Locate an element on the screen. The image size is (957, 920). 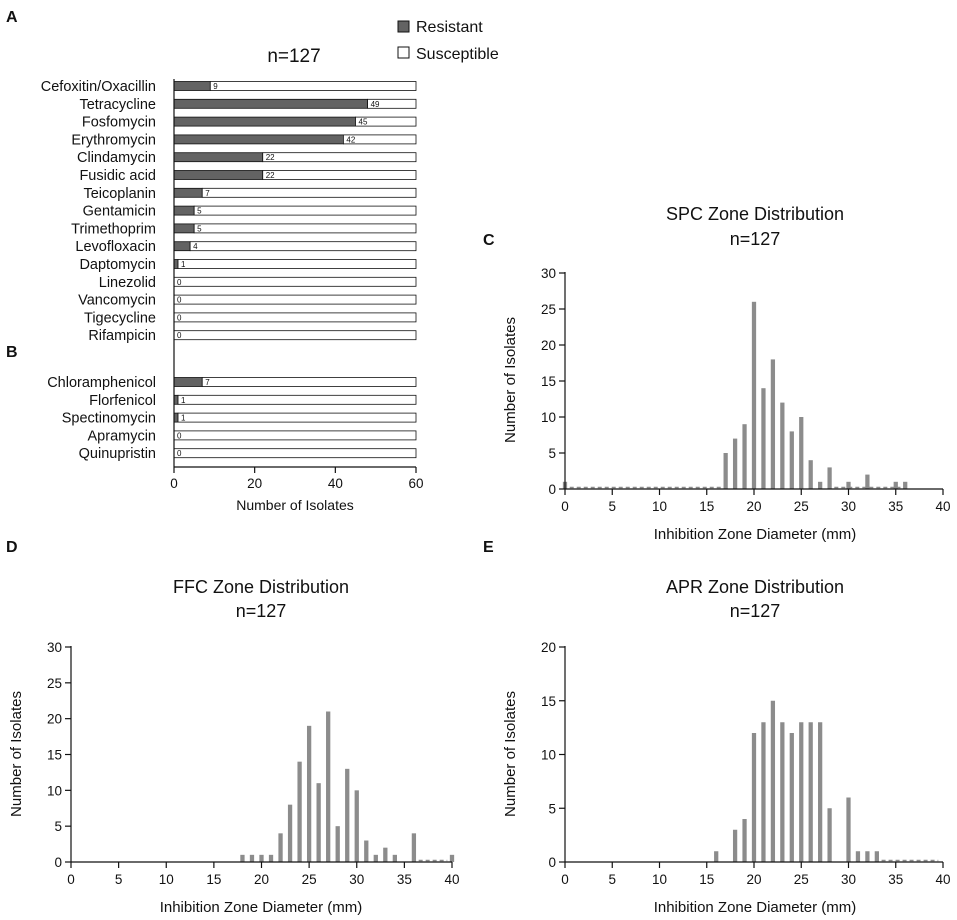
data-label: 42 is located at coordinates (350, 139).